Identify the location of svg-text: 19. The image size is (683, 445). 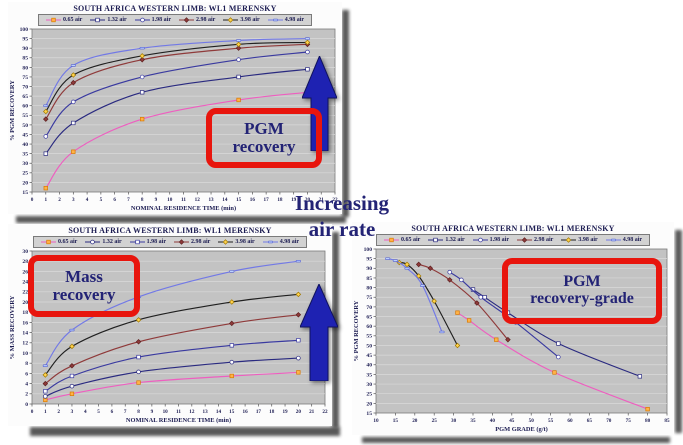
(294, 200).